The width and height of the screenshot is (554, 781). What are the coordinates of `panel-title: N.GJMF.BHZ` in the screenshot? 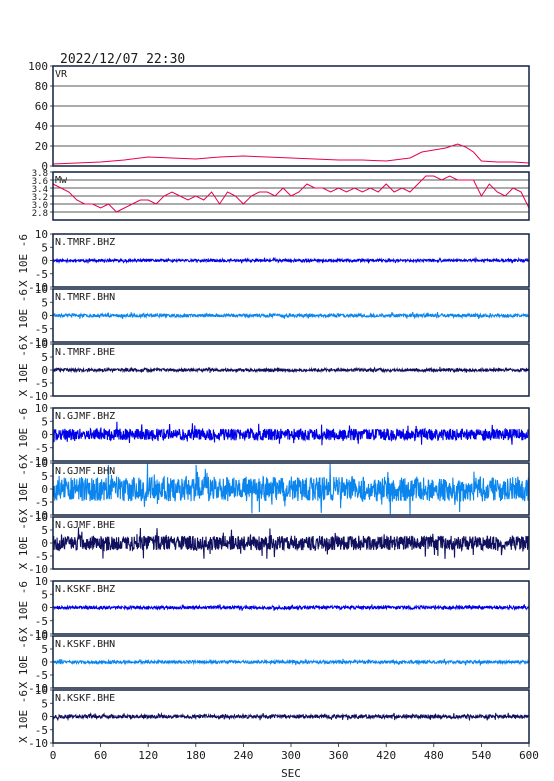 It's located at (85, 416).